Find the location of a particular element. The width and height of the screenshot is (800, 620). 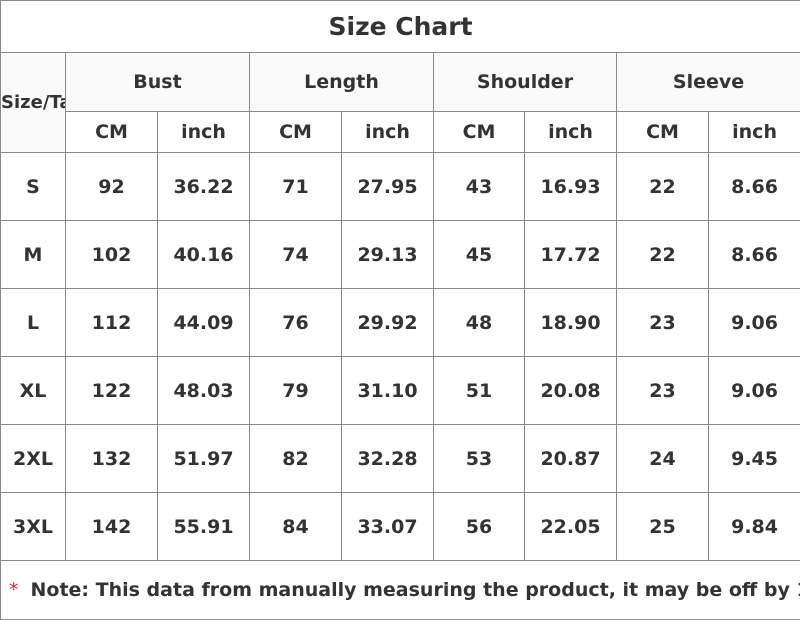

size-cell: 2XL is located at coordinates (33, 458).